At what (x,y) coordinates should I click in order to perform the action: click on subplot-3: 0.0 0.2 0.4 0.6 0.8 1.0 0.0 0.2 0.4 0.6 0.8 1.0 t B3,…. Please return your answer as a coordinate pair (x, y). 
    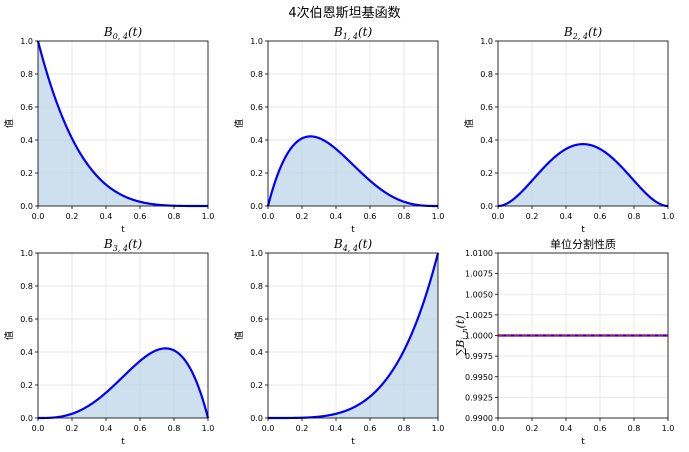
    Looking at the image, I should click on (108, 342).